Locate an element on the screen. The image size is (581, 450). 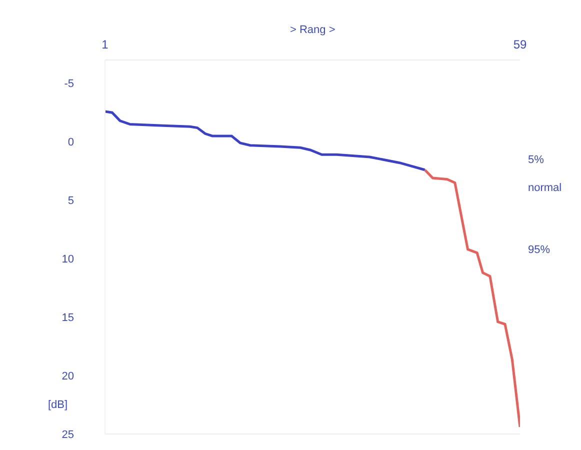
y-tick-label: -5 is located at coordinates (69, 84).